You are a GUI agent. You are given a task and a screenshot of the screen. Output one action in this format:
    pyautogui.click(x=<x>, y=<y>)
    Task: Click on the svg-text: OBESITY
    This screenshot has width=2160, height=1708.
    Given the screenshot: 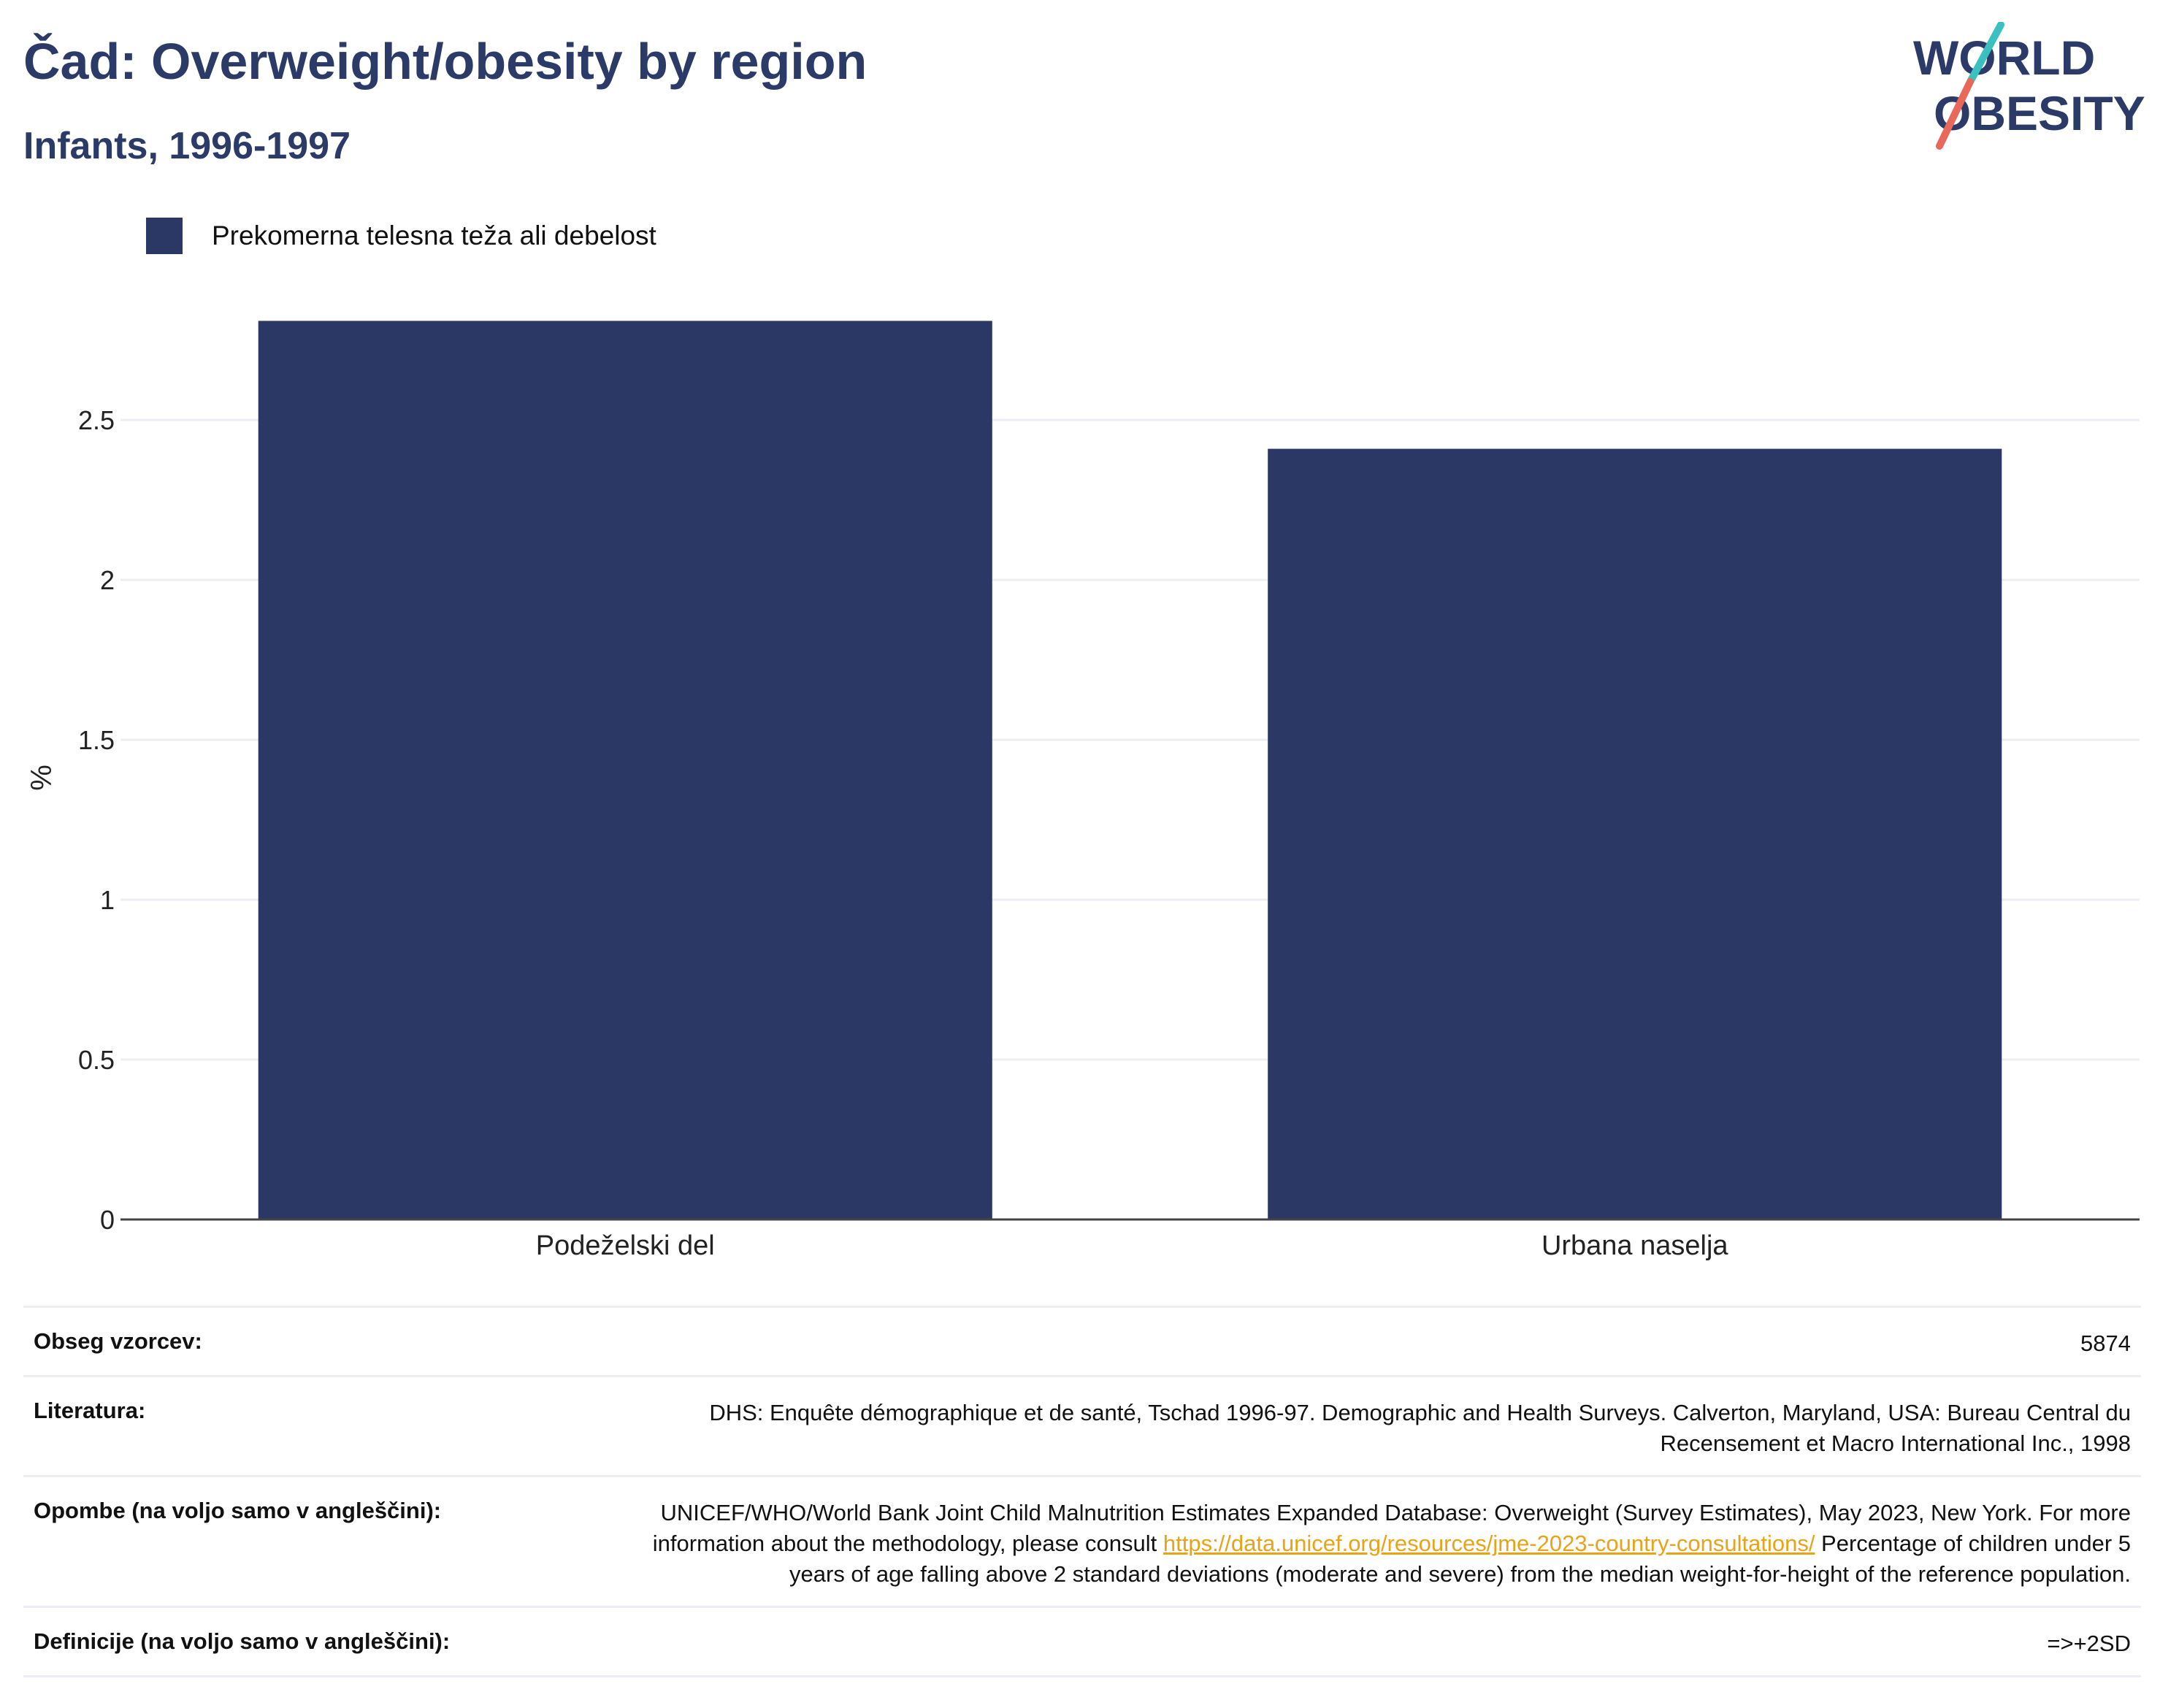 What is the action you would take?
    pyautogui.click(x=2040, y=113)
    